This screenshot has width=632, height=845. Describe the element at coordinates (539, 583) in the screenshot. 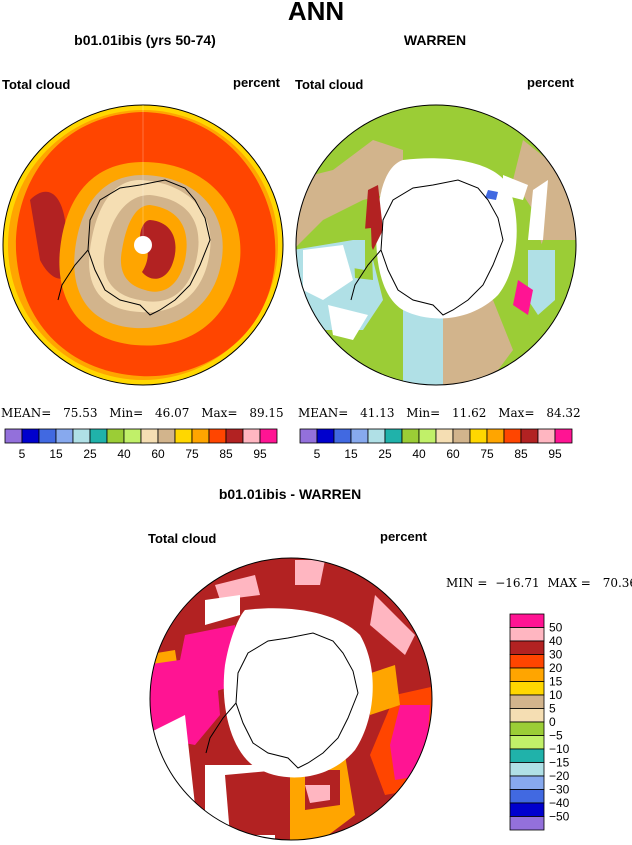

I see `diff-stats: MIN = −16.71 MAX = 70.36` at that location.